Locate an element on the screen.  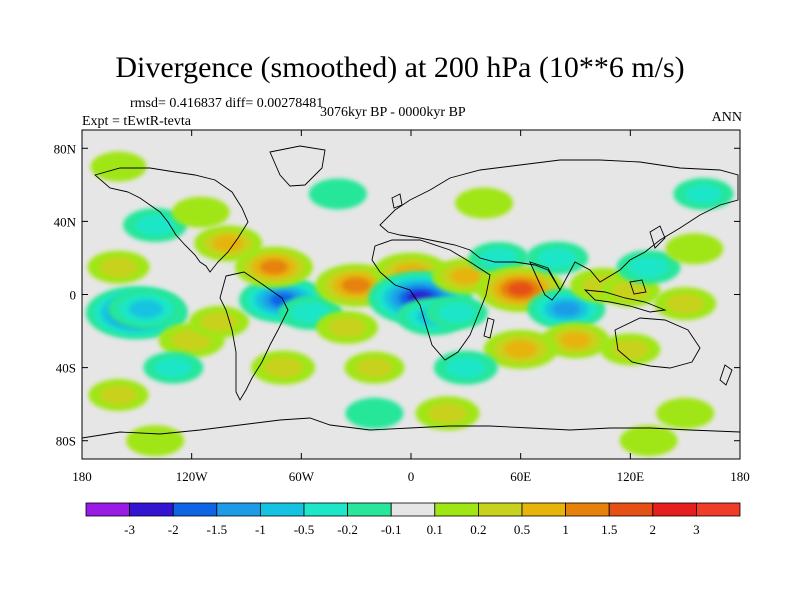
coast-uk is located at coordinates (397, 201).